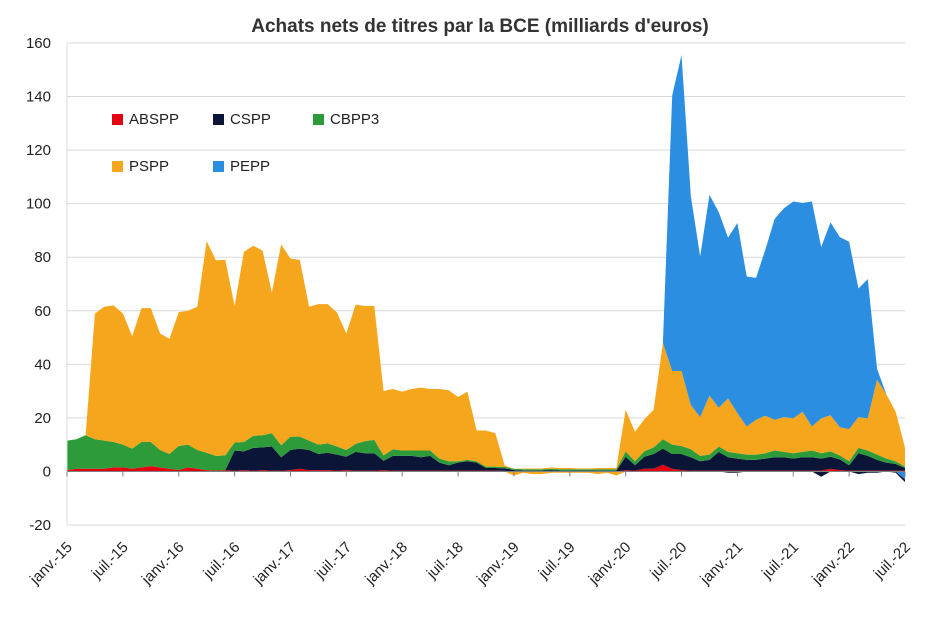 Image resolution: width=945 pixels, height=617 pixels. Describe the element at coordinates (38, 43) in the screenshot. I see `y-tick-label: 160` at that location.